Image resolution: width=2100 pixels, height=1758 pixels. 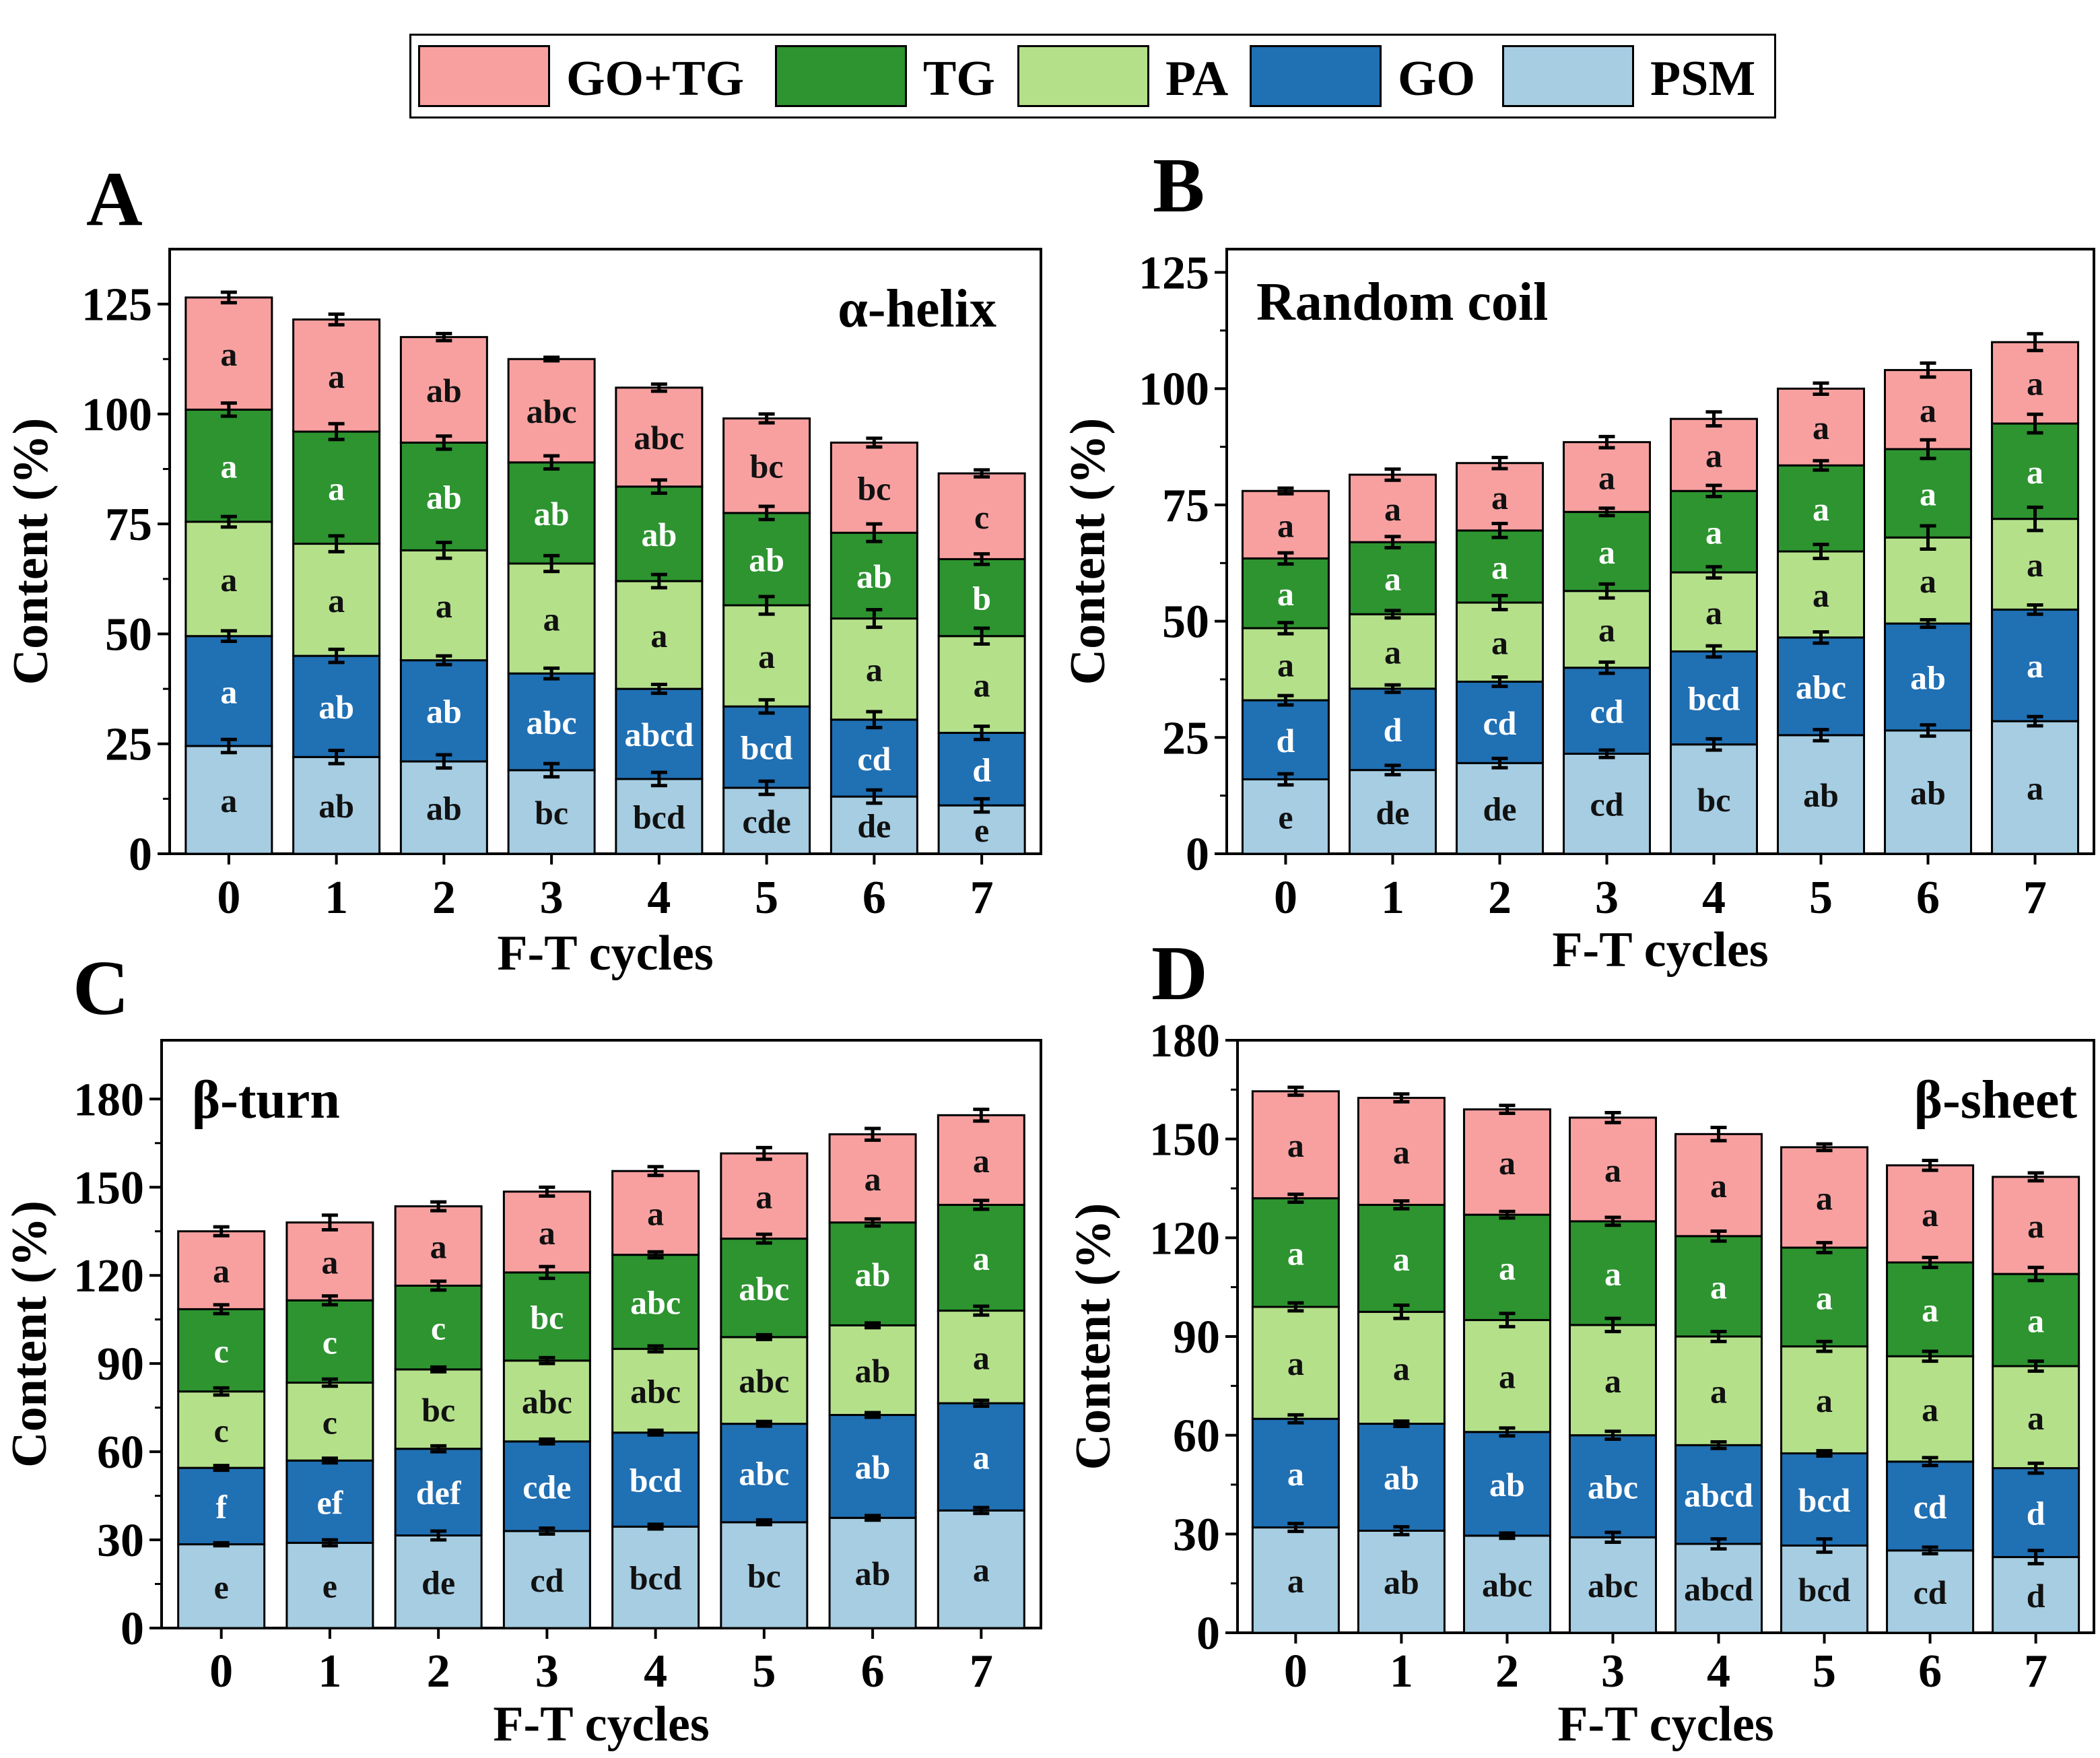 What do you see at coordinates (1703, 79) in the screenshot?
I see `legend-label: PSM` at bounding box center [1703, 79].